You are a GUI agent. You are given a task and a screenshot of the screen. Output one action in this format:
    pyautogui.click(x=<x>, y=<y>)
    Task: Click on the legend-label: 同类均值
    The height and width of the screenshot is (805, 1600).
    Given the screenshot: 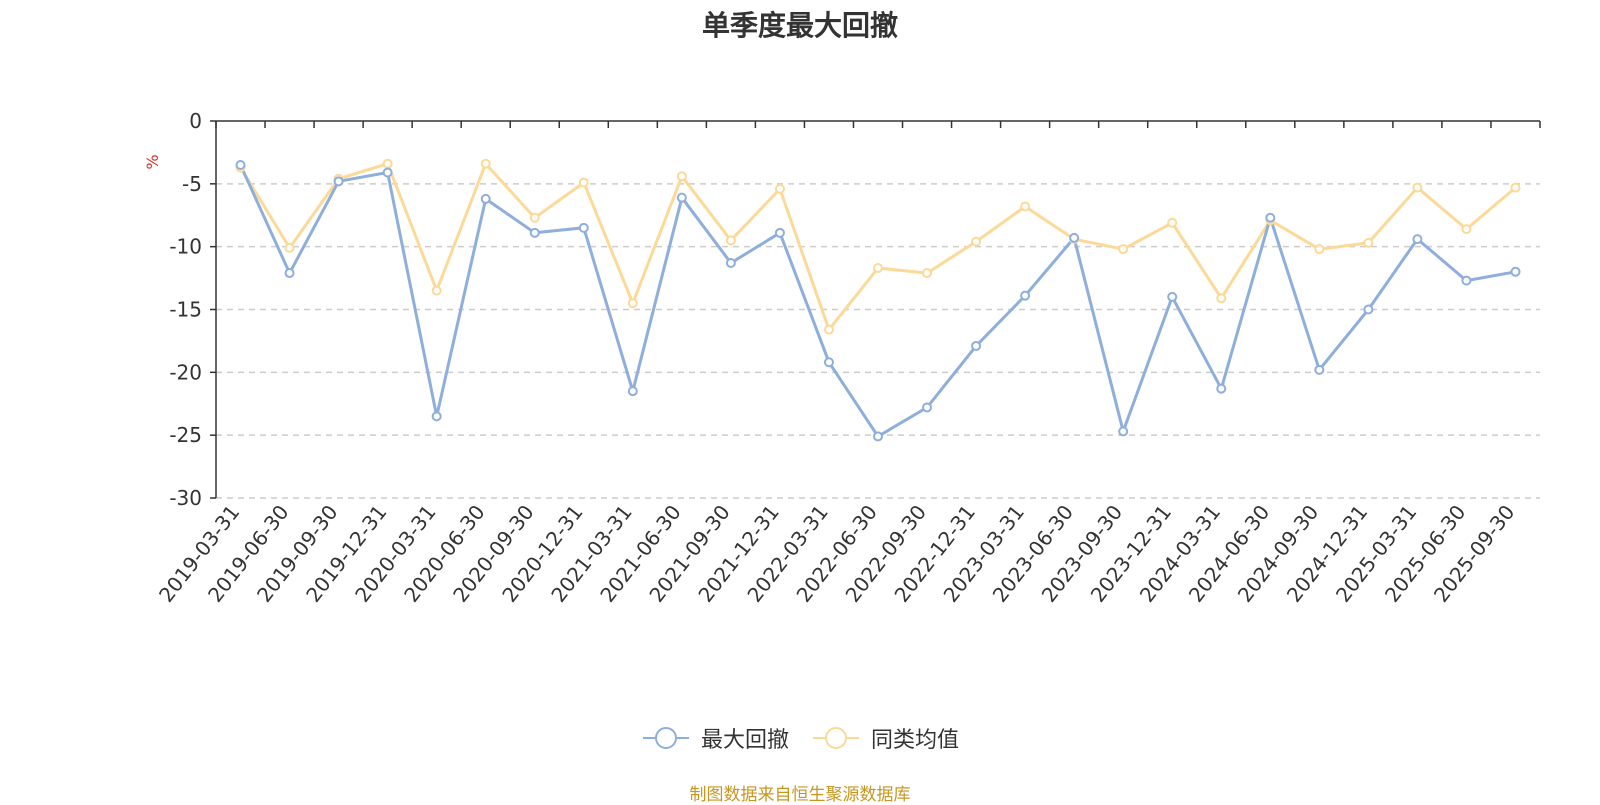 What is the action you would take?
    pyautogui.click(x=915, y=740)
    